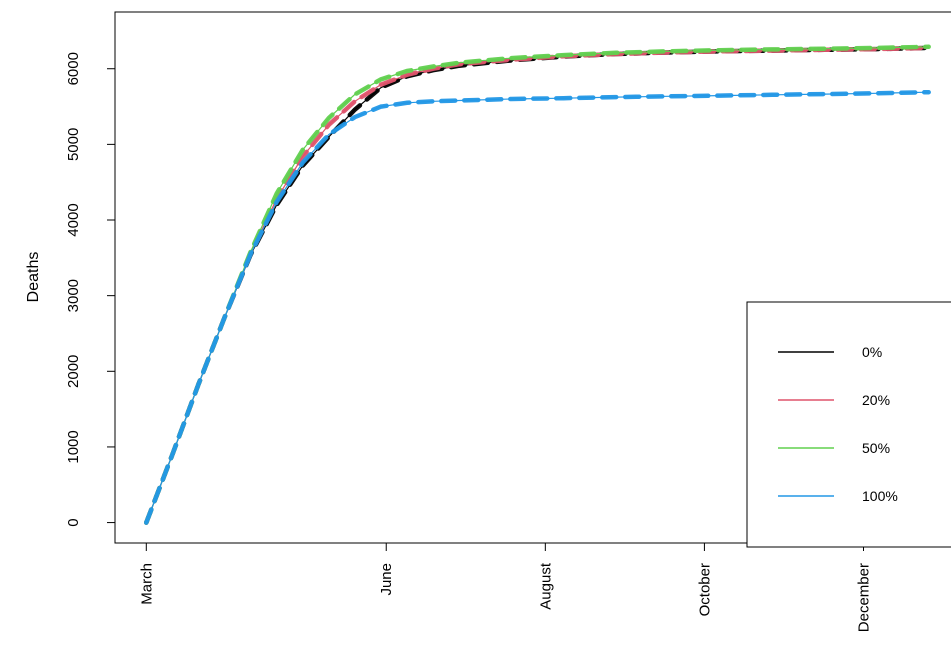 This screenshot has width=951, height=670. Describe the element at coordinates (505, 587) in the screenshot. I see `x-axis: March June August October December` at that location.